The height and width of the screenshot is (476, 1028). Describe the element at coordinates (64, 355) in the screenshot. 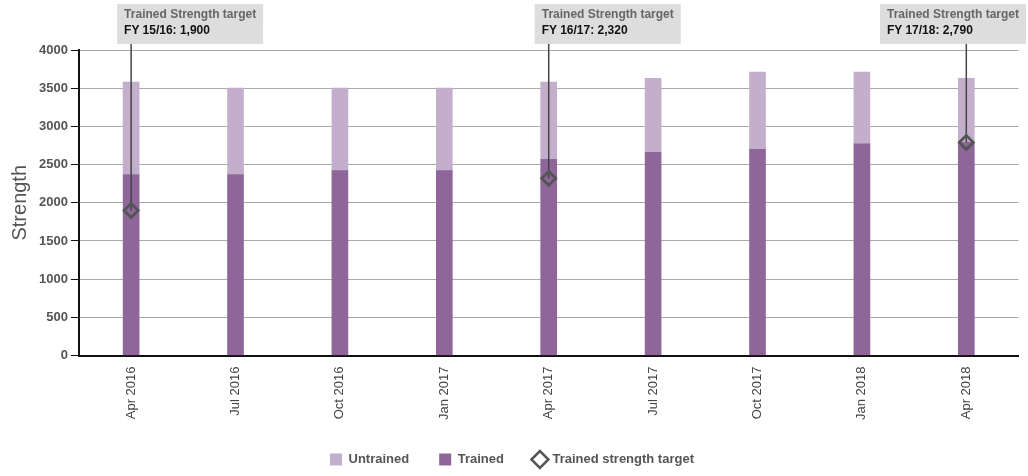

I see `y-tick-label: 0` at that location.